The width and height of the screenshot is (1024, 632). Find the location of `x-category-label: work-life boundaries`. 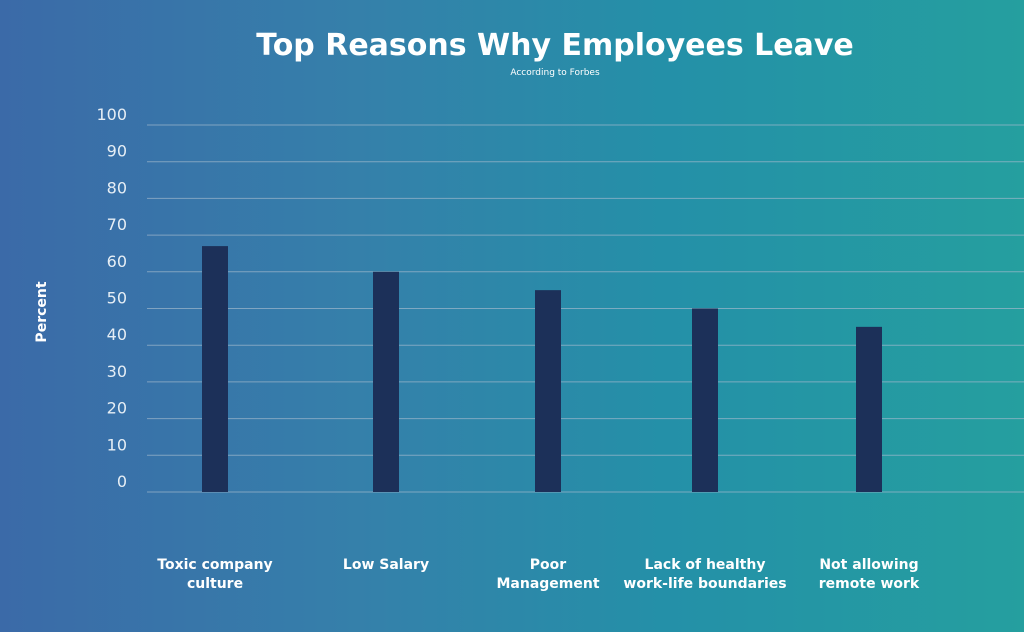

x-category-label: work-life boundaries is located at coordinates (704, 584).